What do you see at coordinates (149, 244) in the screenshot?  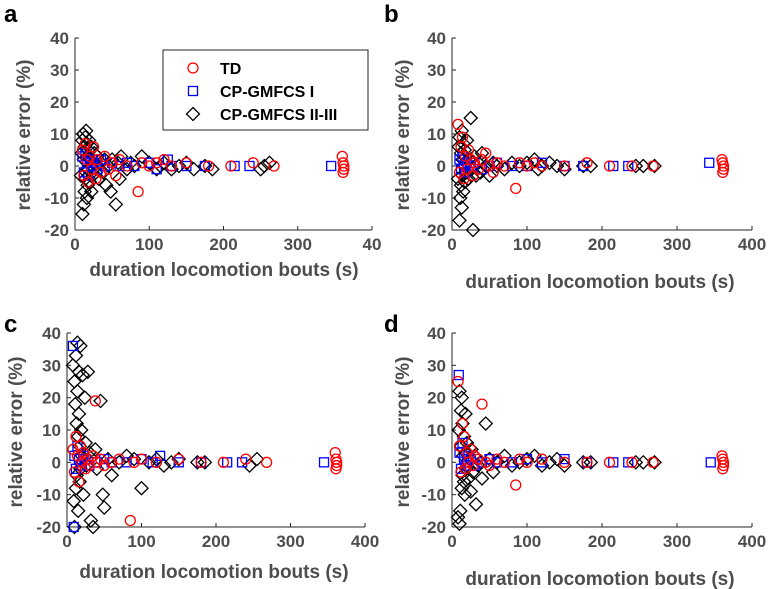 I see `x-tick-label: 100` at bounding box center [149, 244].